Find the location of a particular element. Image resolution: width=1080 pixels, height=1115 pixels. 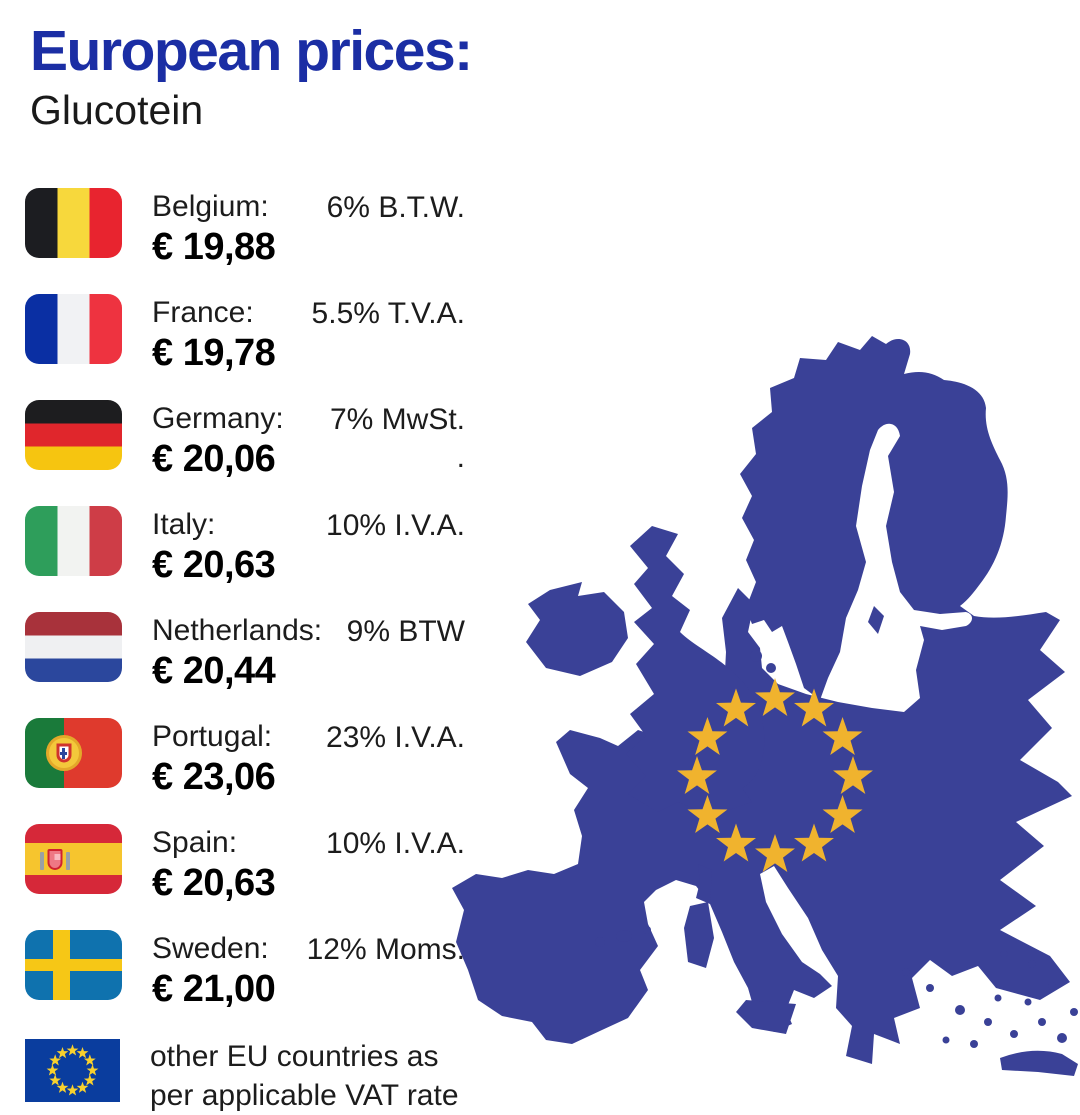

eu-flag-icon is located at coordinates (72, 1070).